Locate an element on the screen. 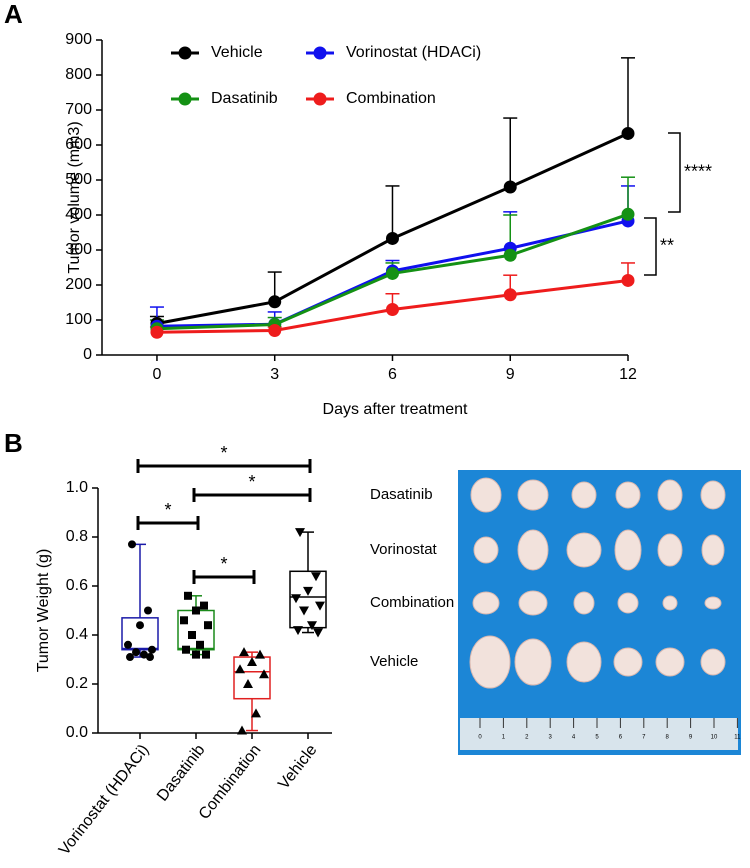 The width and height of the screenshot is (750, 868). photo-label: Combination is located at coordinates (412, 602).